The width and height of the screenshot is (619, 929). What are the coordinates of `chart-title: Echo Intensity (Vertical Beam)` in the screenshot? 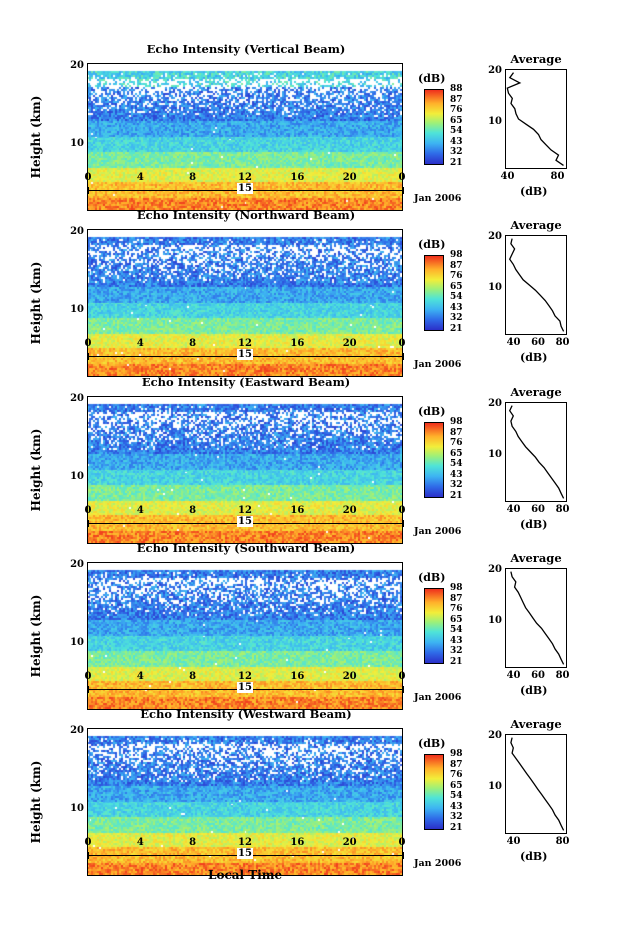 It's located at (246, 49).